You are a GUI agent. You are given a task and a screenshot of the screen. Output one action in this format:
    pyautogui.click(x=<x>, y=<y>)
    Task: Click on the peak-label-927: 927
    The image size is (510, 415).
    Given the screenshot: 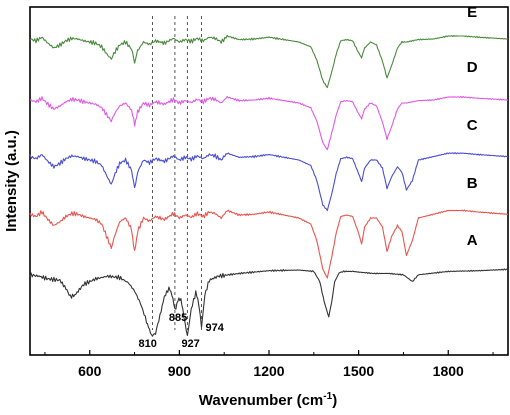 What is the action you would take?
    pyautogui.click(x=190, y=344)
    